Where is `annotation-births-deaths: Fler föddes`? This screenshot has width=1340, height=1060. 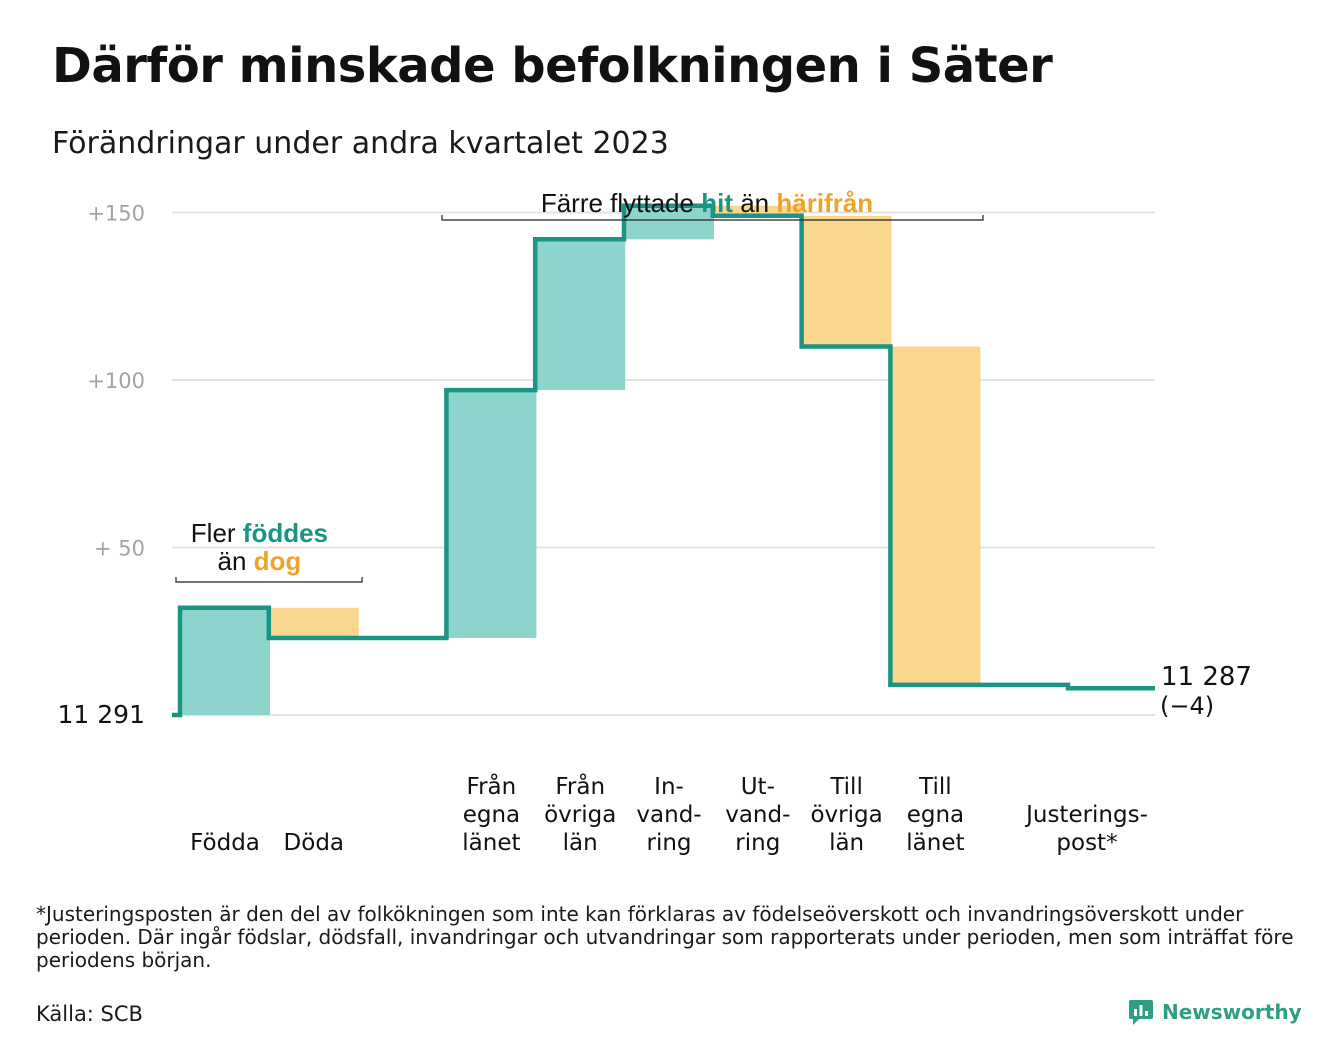
annotation-births-deaths: Fler föddes is located at coordinates (259, 533).